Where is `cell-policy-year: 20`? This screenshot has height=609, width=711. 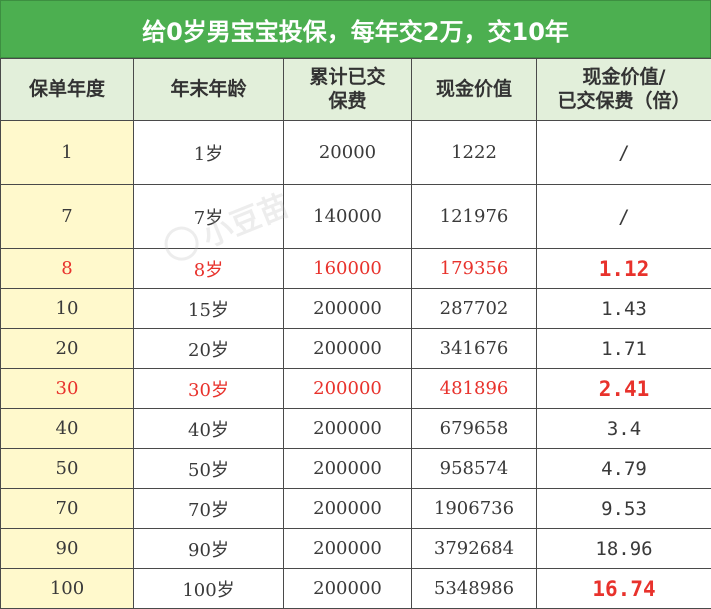 cell-policy-year: 20 is located at coordinates (67, 348).